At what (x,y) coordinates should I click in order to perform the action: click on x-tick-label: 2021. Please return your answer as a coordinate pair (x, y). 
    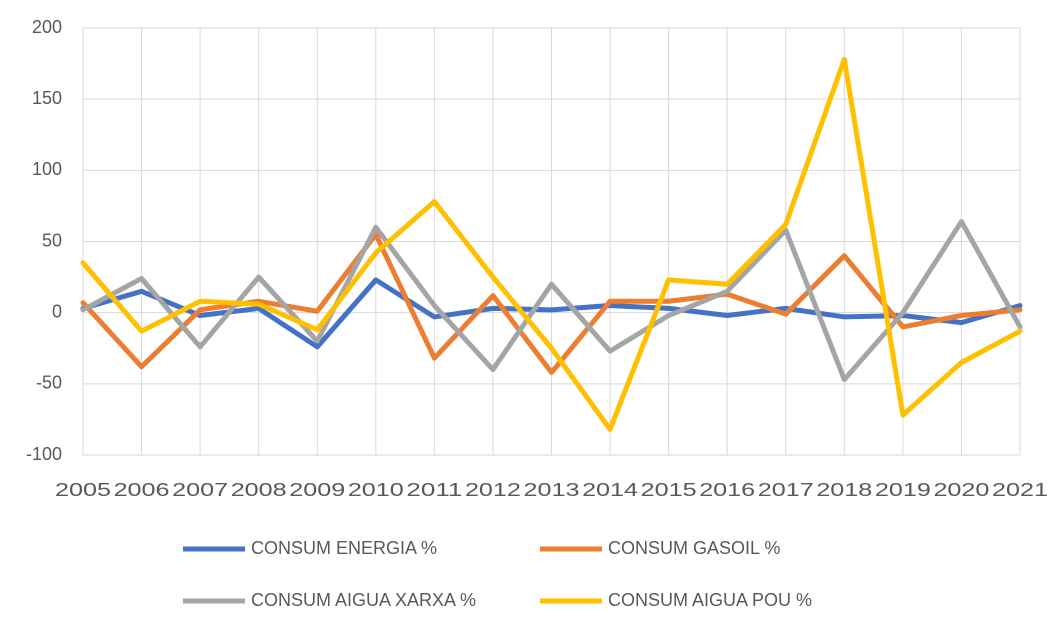
    Looking at the image, I should click on (1020, 490).